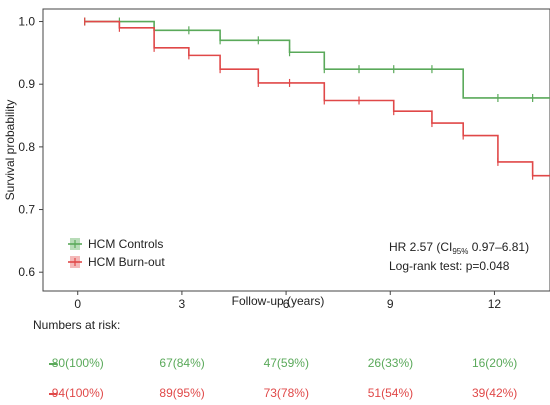 The height and width of the screenshot is (405, 550). I want to click on risk-cell: 26(33%), so click(390, 363).